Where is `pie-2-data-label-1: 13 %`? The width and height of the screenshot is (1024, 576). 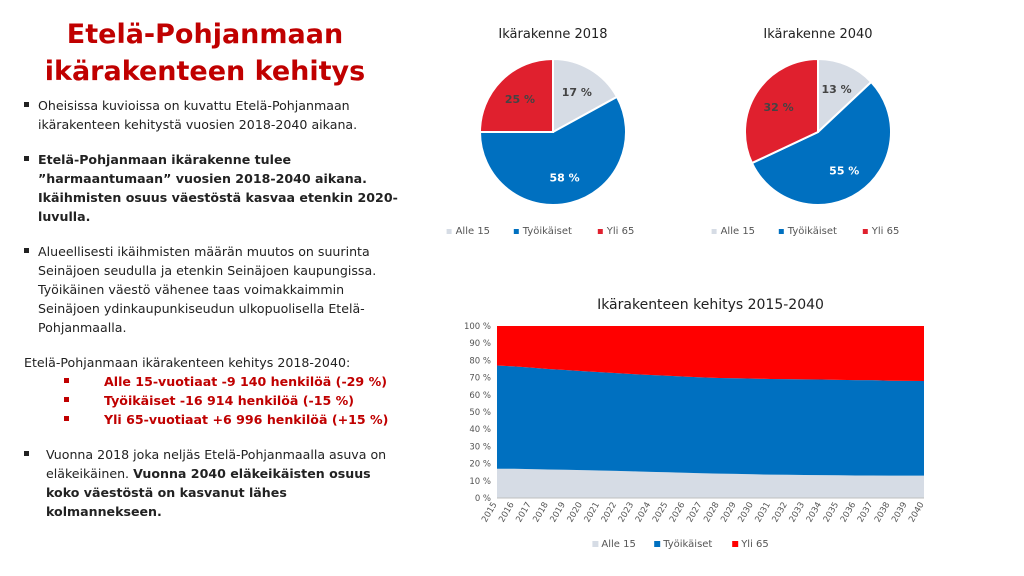
pie-2-data-label-1: 13 % is located at coordinates (836, 89).